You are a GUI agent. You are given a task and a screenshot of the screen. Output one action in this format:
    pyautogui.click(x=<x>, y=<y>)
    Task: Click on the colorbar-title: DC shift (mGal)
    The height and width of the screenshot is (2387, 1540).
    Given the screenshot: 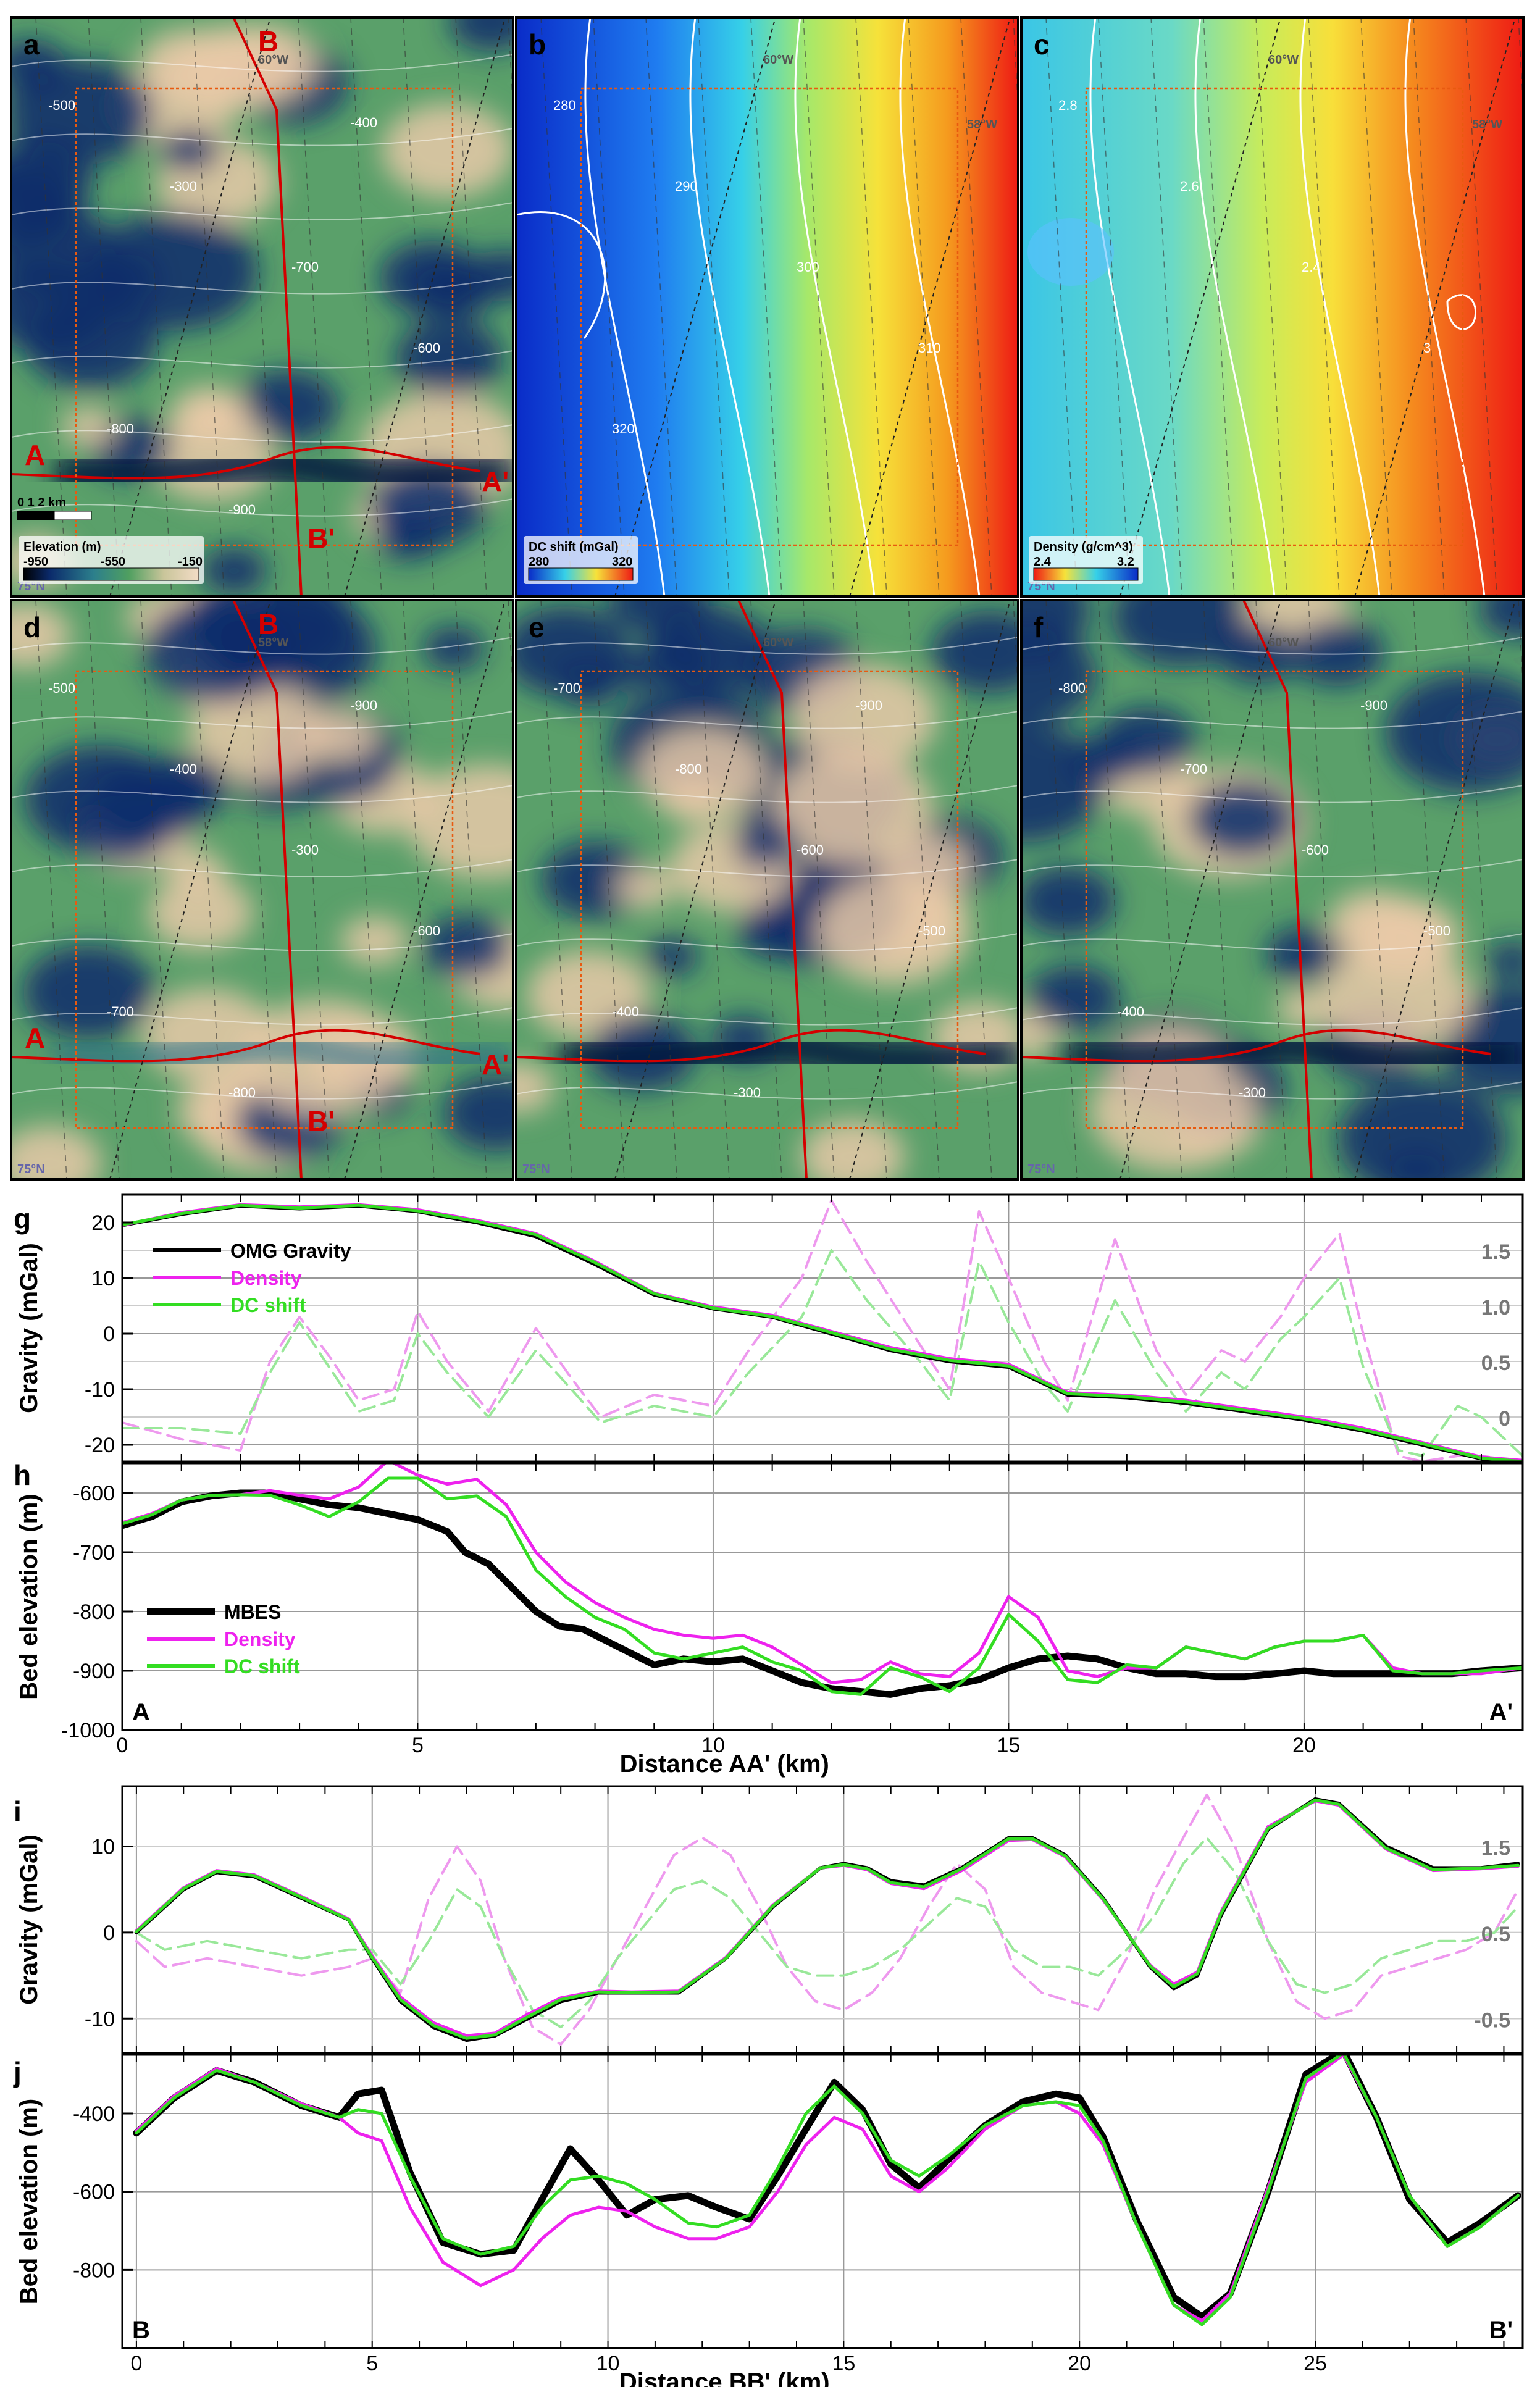 What is the action you would take?
    pyautogui.click(x=574, y=547)
    